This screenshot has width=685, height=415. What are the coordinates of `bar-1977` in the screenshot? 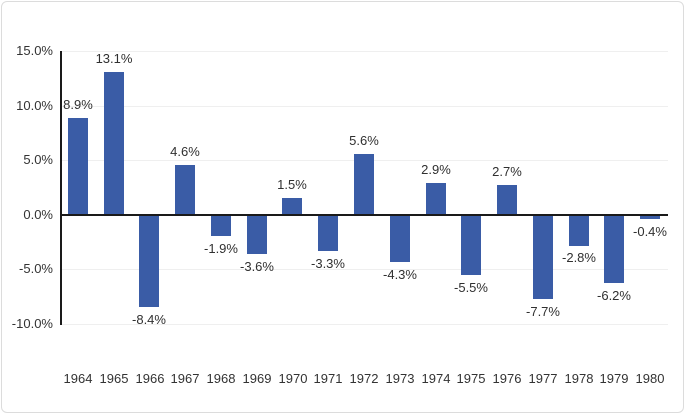 It's located at (543, 257).